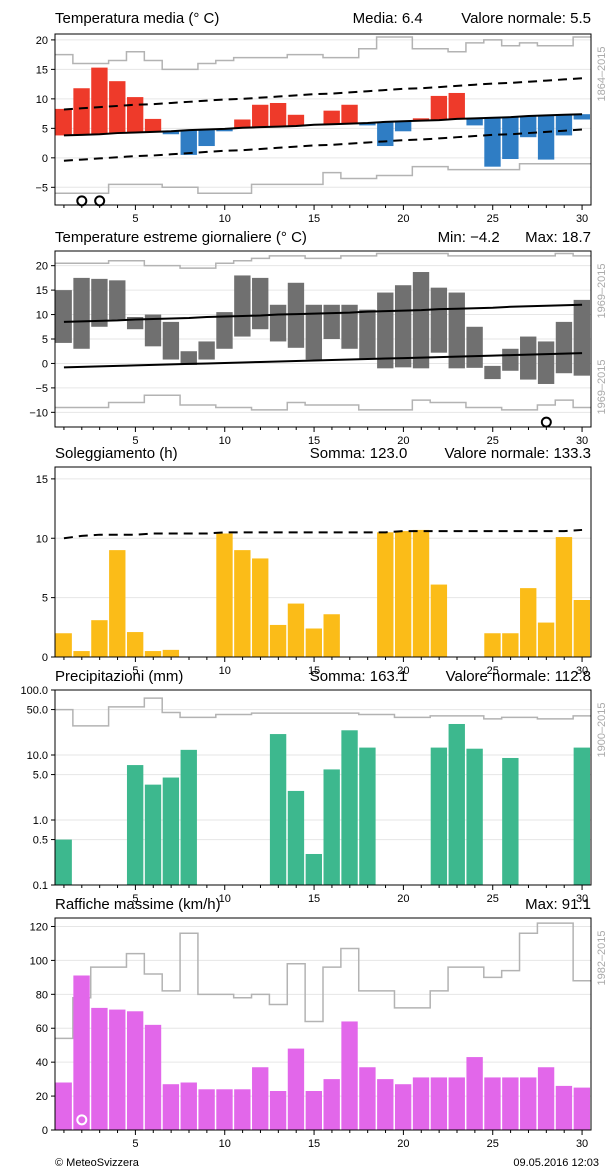 This screenshot has width=611, height=1173. Describe the element at coordinates (359, 453) in the screenshot. I see `chart-stat: Somma: 123.0` at that location.